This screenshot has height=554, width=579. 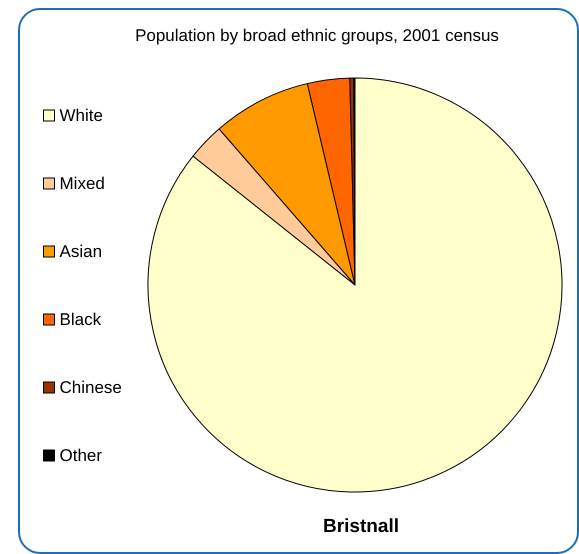 I want to click on legend-label: Asian, so click(x=81, y=251).